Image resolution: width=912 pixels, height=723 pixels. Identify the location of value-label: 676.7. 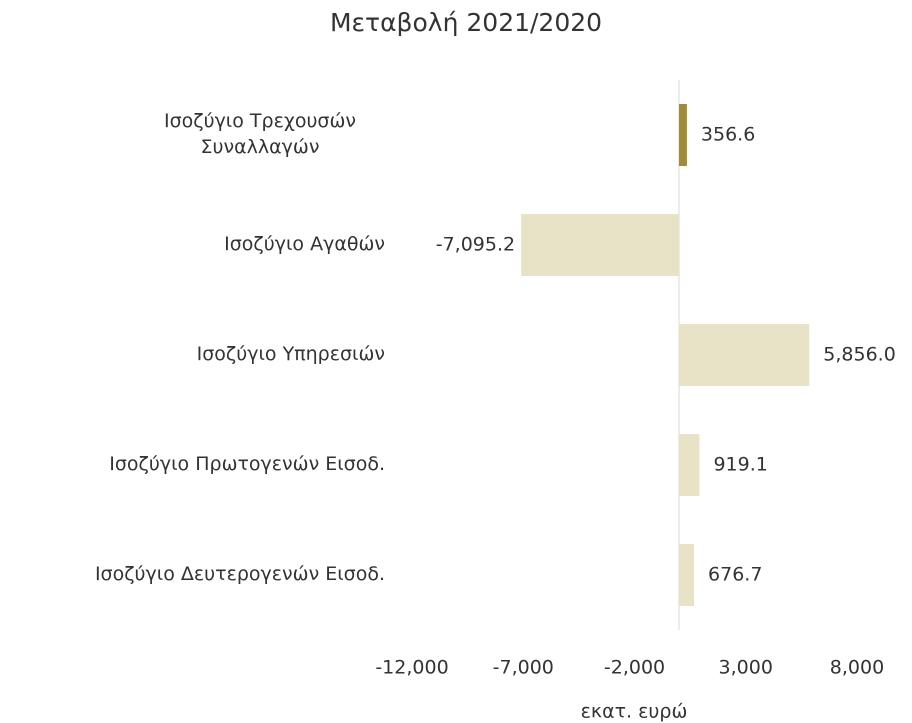
(735, 575).